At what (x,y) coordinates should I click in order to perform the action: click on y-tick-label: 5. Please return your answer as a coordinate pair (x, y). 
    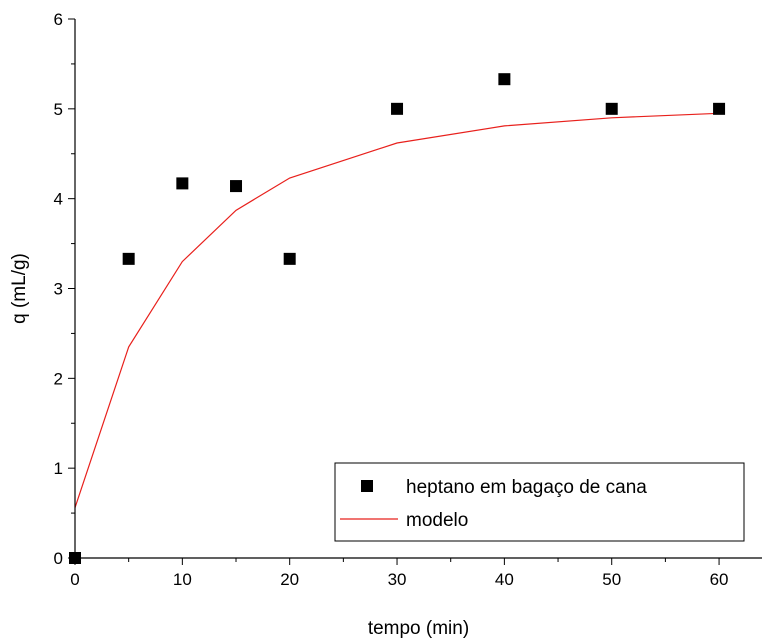
    Looking at the image, I should click on (58, 109).